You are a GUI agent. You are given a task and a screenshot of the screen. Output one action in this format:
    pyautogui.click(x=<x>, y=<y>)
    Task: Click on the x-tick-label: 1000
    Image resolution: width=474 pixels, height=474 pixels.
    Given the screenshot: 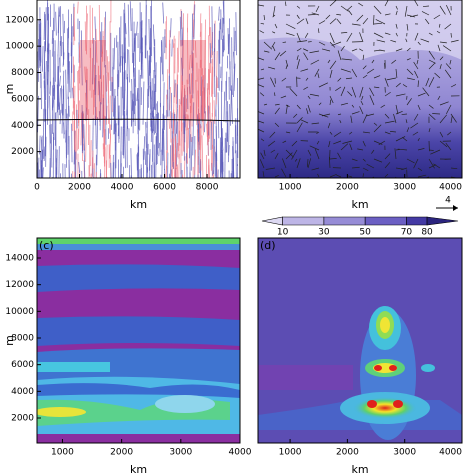 What is the action you would take?
    pyautogui.click(x=62, y=453)
    